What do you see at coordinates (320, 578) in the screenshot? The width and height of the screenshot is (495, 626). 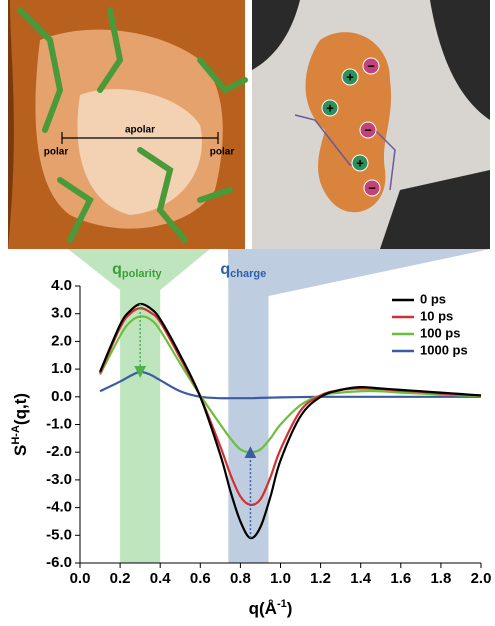 I see `x-tick-label: 1.2` at bounding box center [320, 578].